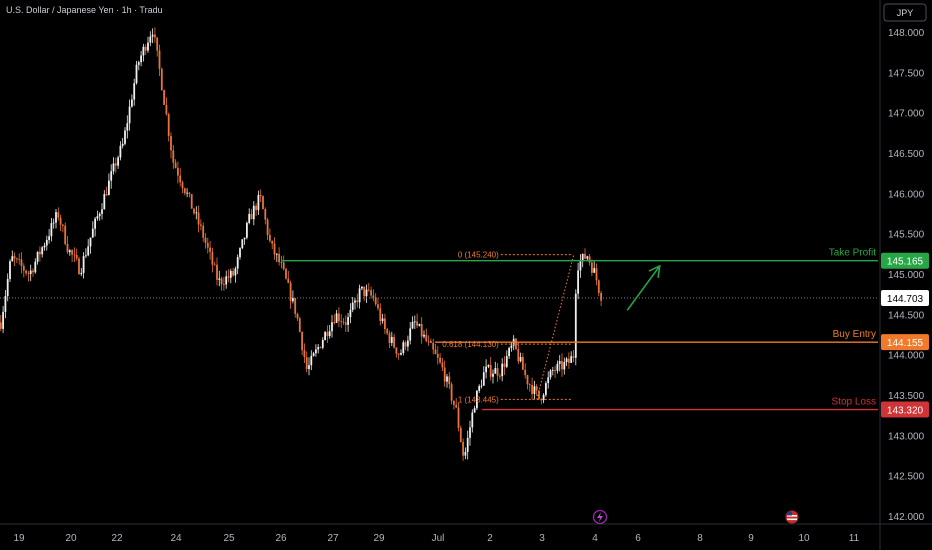 The image size is (932, 550). What do you see at coordinates (906, 477) in the screenshot?
I see `y-tick-label: 142.500` at bounding box center [906, 477].